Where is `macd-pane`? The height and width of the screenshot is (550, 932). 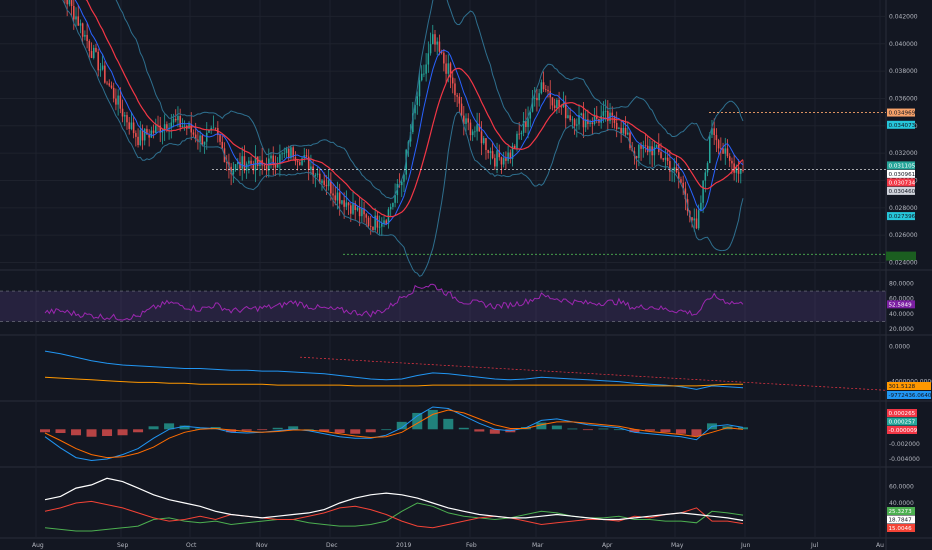 macd-pane is located at coordinates (394, 434).